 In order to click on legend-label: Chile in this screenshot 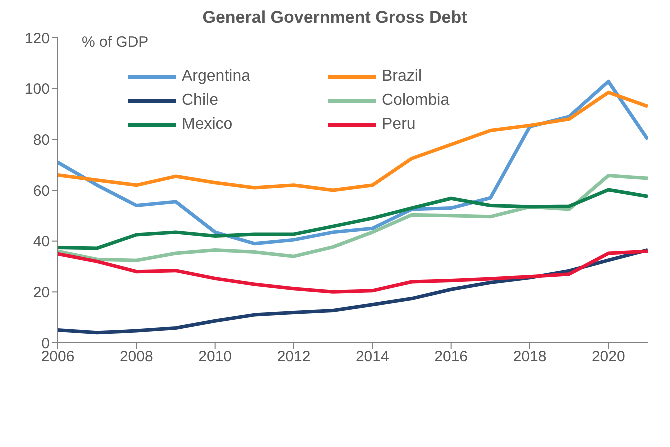, I will do `click(200, 101)`.